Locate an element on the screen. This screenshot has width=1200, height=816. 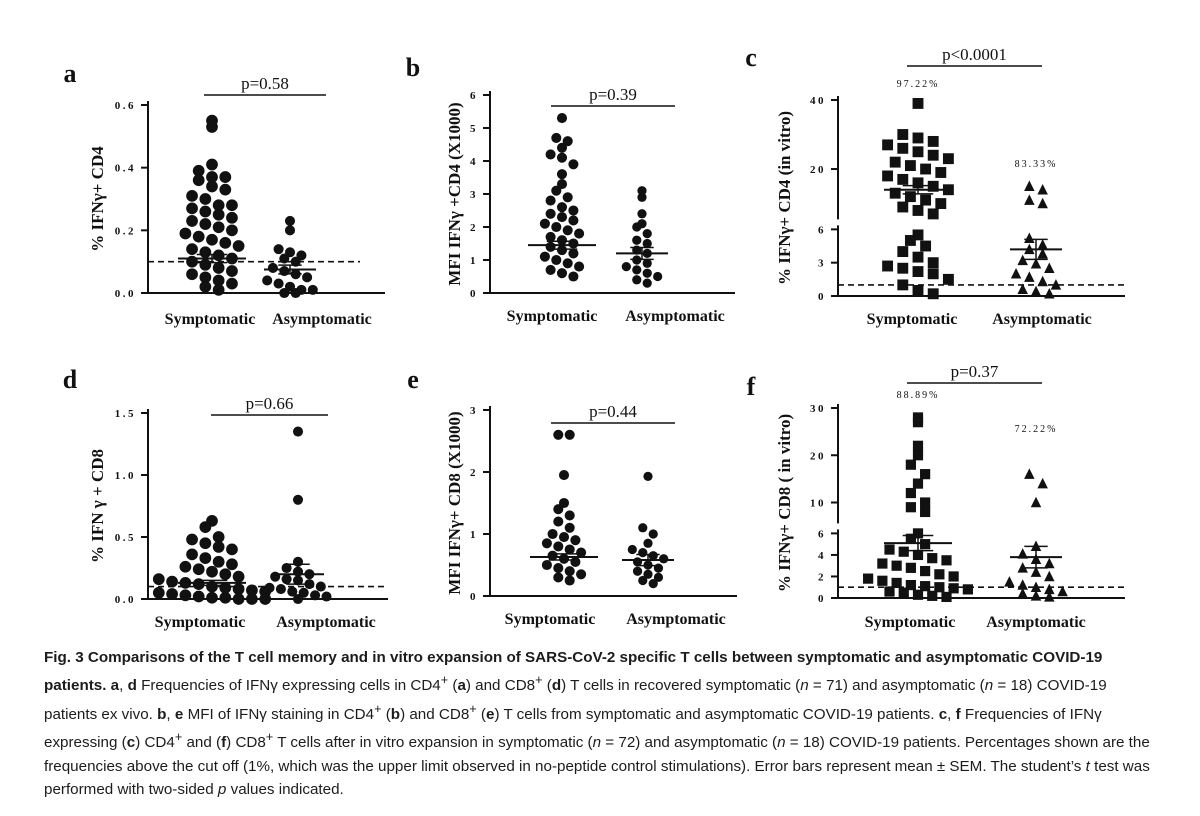
p-value: p=0.58 is located at coordinates (265, 83).